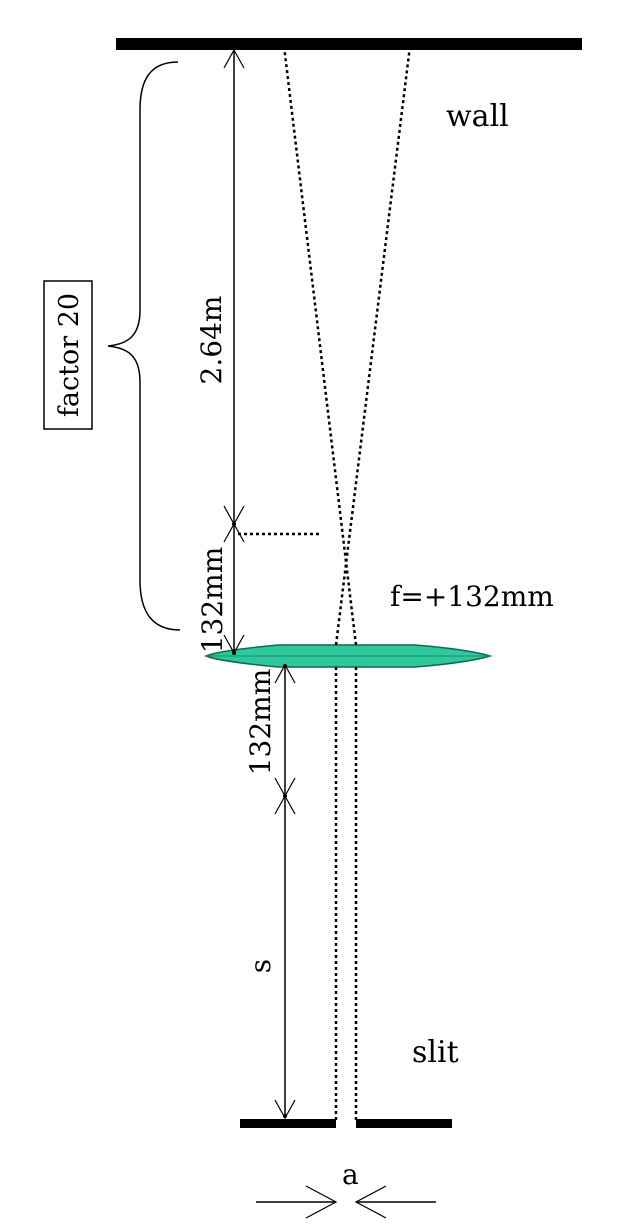  I want to click on slit-bar-left, so click(288, 1123).